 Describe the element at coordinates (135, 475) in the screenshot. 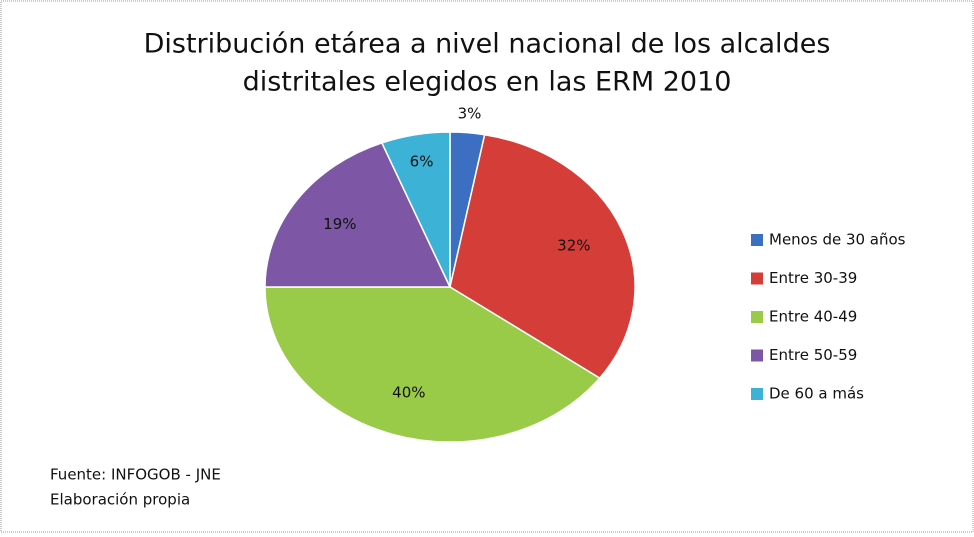

I see `source-note: Fuente: INFOGOB - JNE` at that location.